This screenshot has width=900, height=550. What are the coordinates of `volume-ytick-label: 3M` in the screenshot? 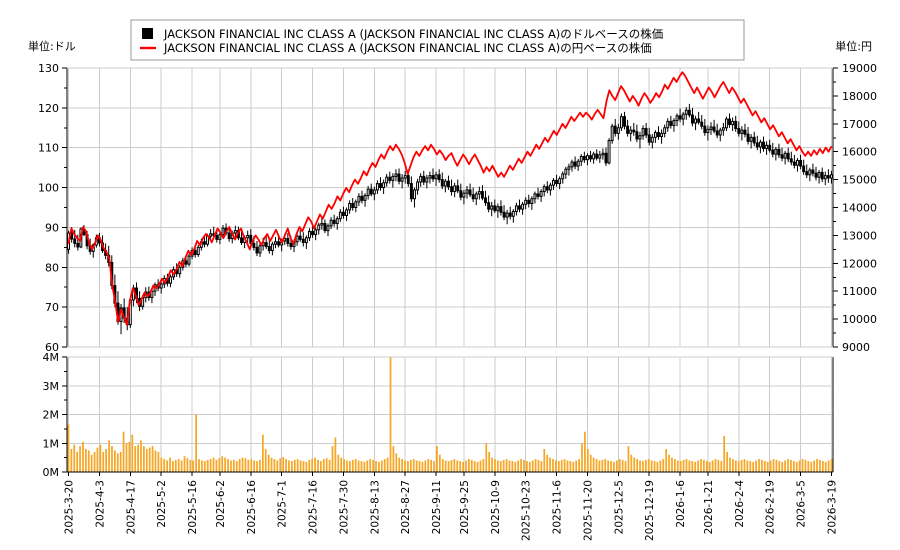 It's located at (51, 386).